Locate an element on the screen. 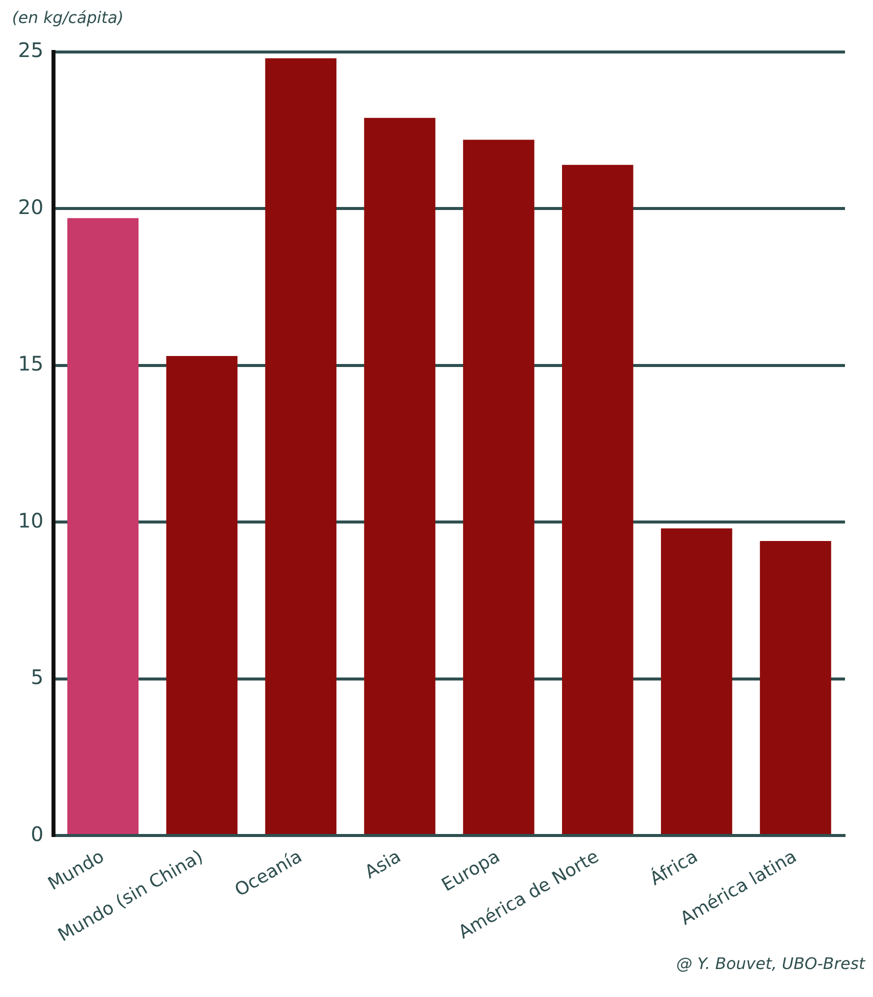 The height and width of the screenshot is (997, 873). y-tick-label: 20 is located at coordinates (31, 206).